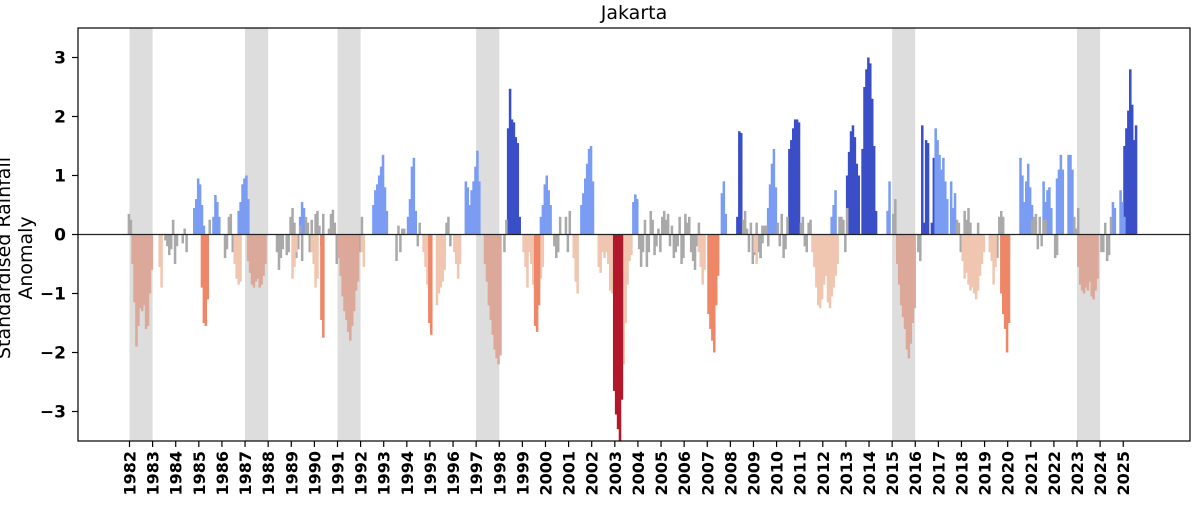 The height and width of the screenshot is (515, 1200). Describe the element at coordinates (684, 473) in the screenshot. I see `x-tick-label: 2006` at that location.